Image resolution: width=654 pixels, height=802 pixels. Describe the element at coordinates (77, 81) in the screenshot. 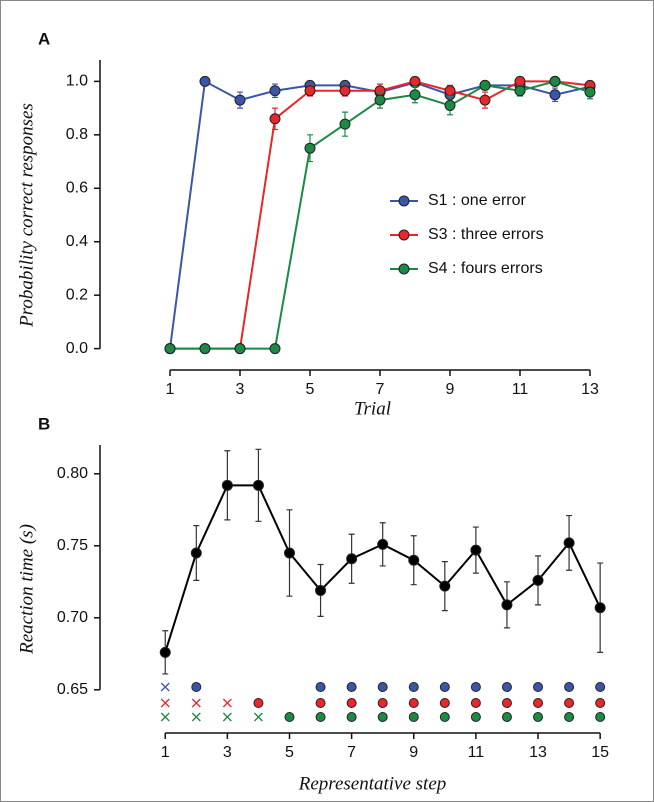

I see `y-tick-label: 1.0` at that location.